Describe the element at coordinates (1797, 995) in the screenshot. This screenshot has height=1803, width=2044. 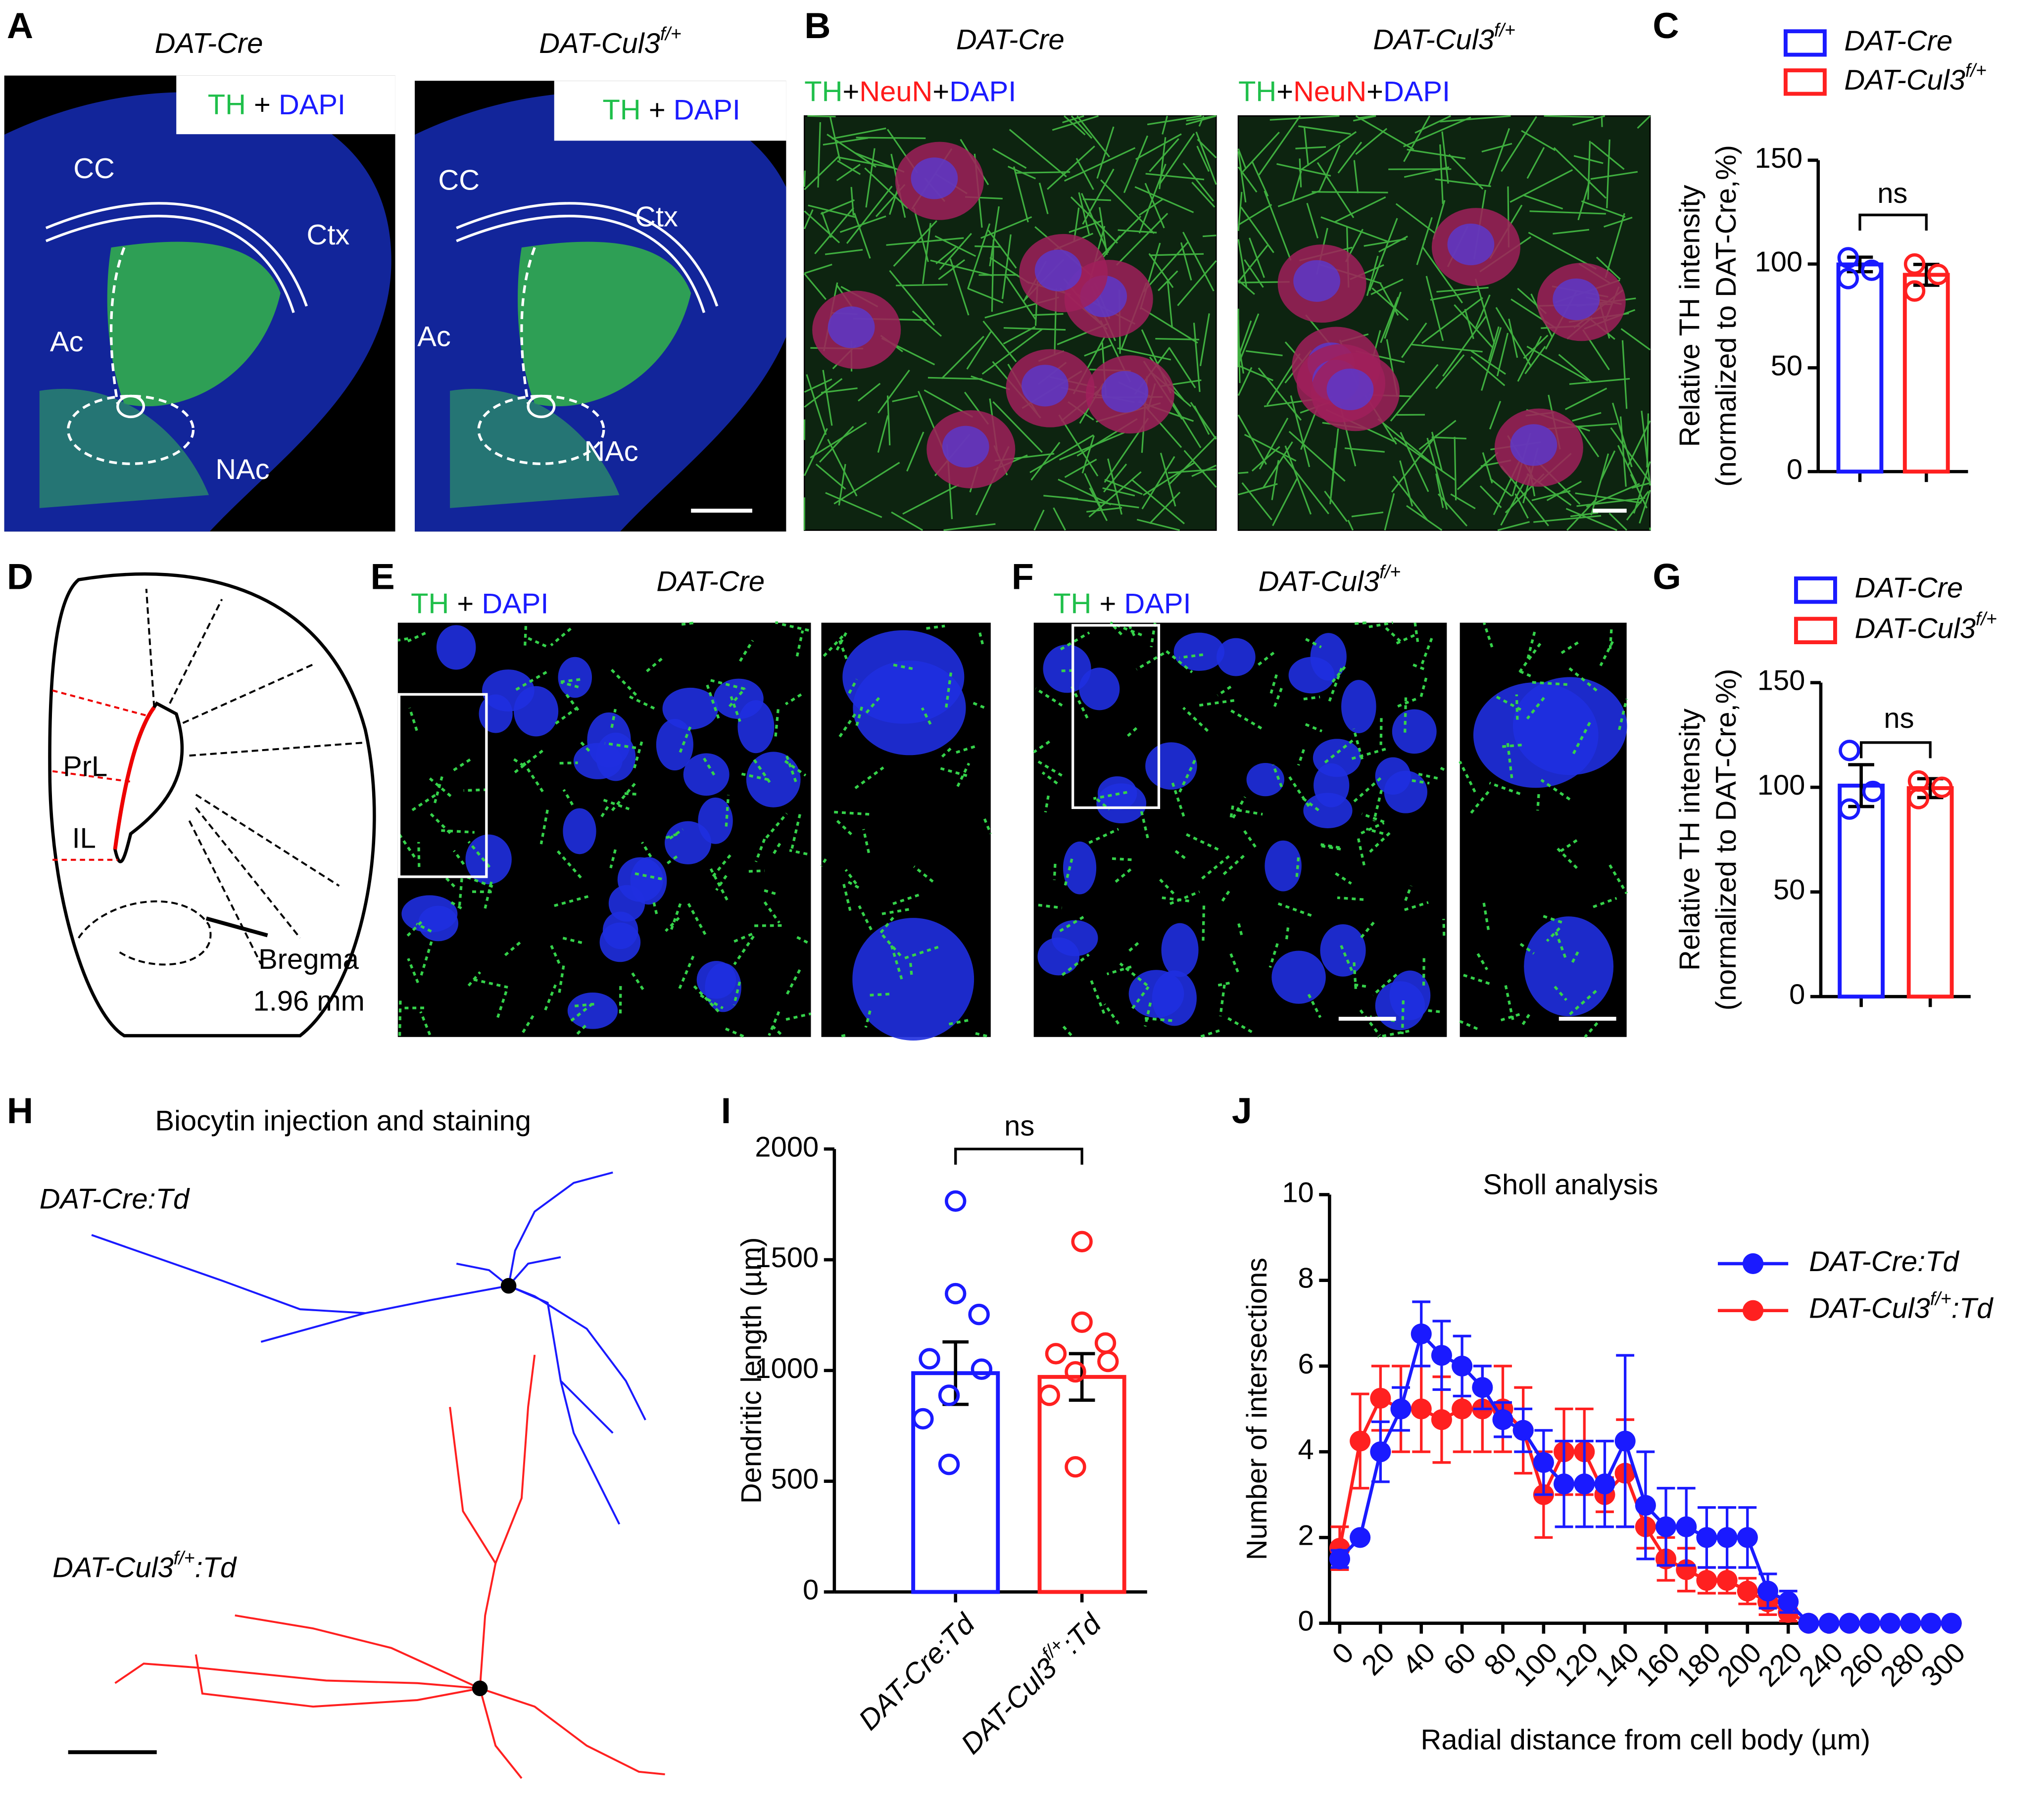
I see `text-part: 0` at that location.